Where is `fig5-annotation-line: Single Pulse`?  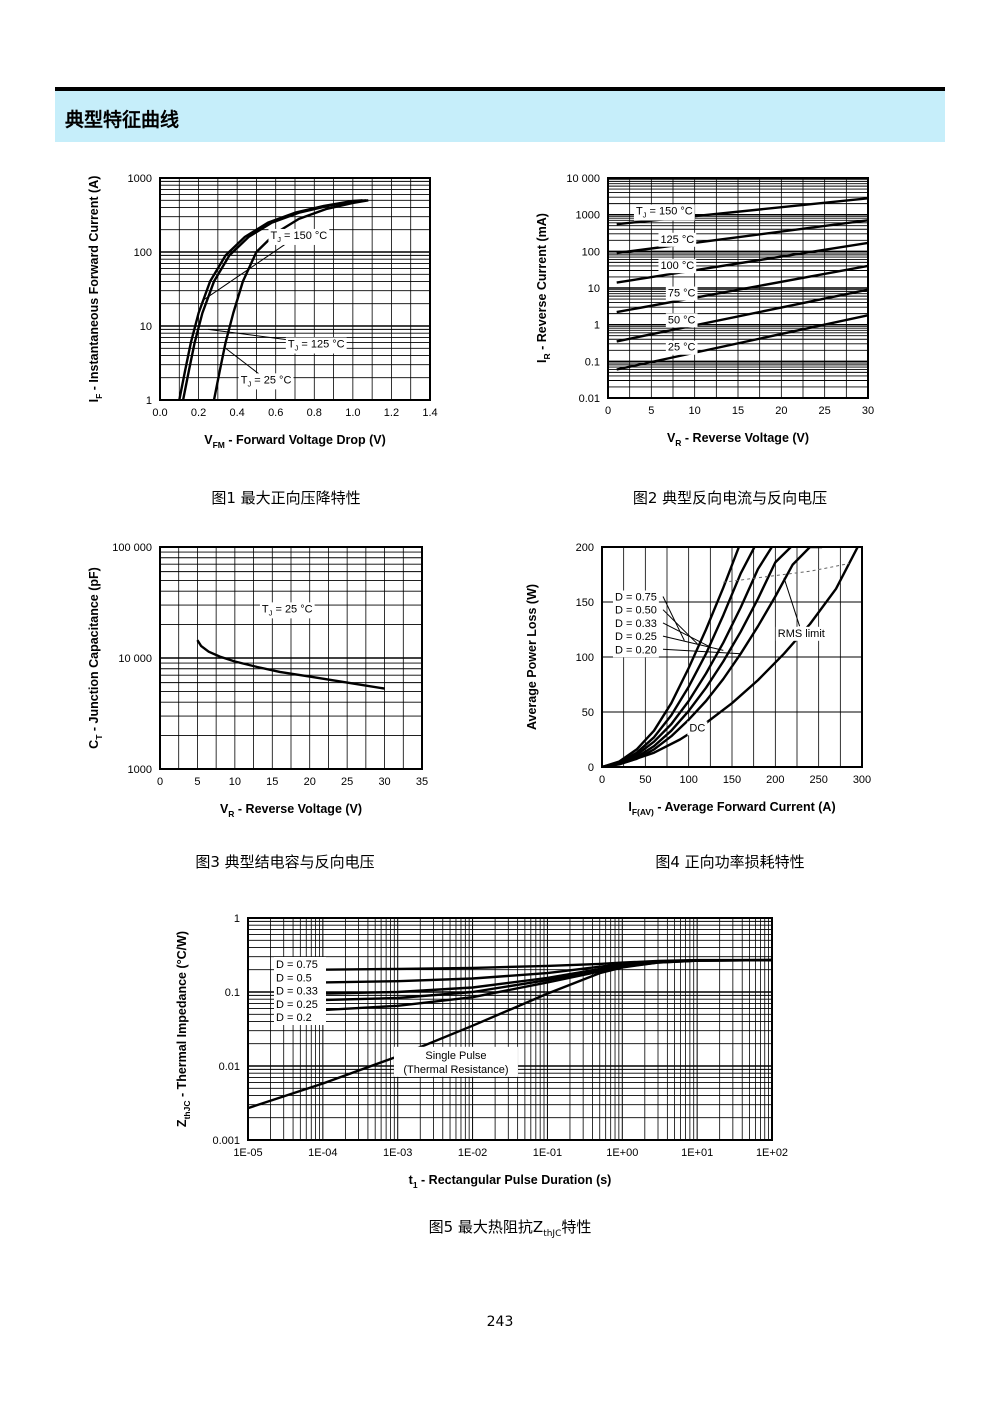 fig5-annotation-line: Single Pulse is located at coordinates (455, 1056).